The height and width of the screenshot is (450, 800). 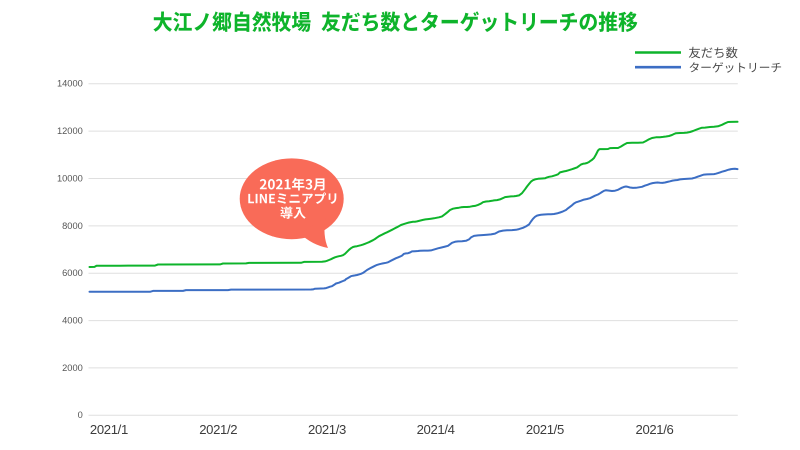 I want to click on svg-text: 4000, so click(x=72, y=321).